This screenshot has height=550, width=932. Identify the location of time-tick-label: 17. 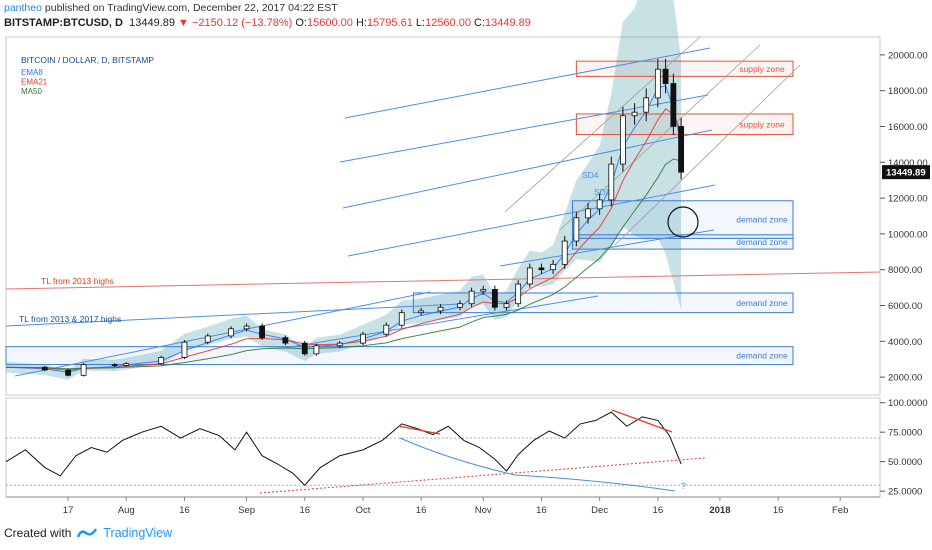
(68, 510).